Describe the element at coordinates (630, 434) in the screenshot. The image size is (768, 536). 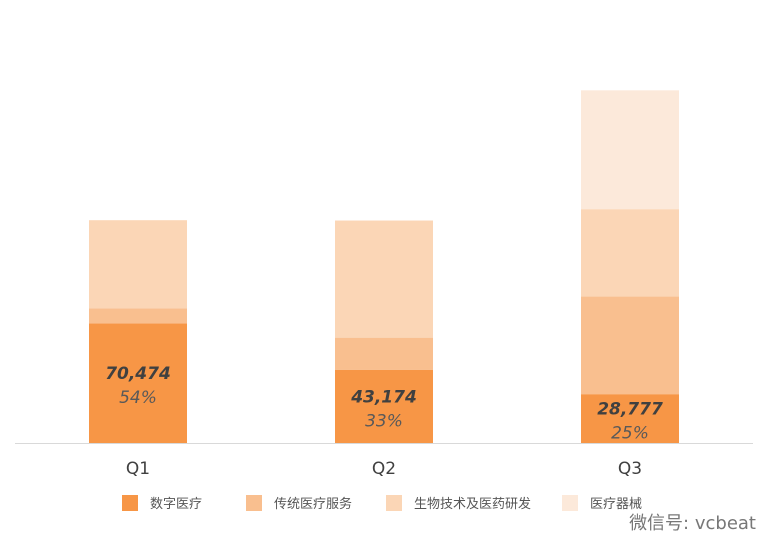
I see `percent-label: 25%` at that location.